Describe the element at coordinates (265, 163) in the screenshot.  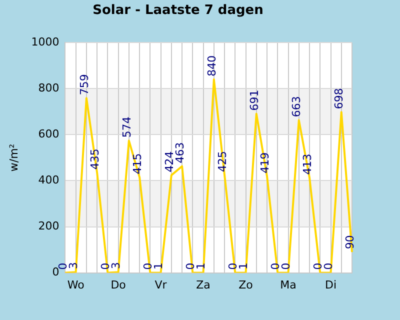
I see `data-label: 419` at that location.